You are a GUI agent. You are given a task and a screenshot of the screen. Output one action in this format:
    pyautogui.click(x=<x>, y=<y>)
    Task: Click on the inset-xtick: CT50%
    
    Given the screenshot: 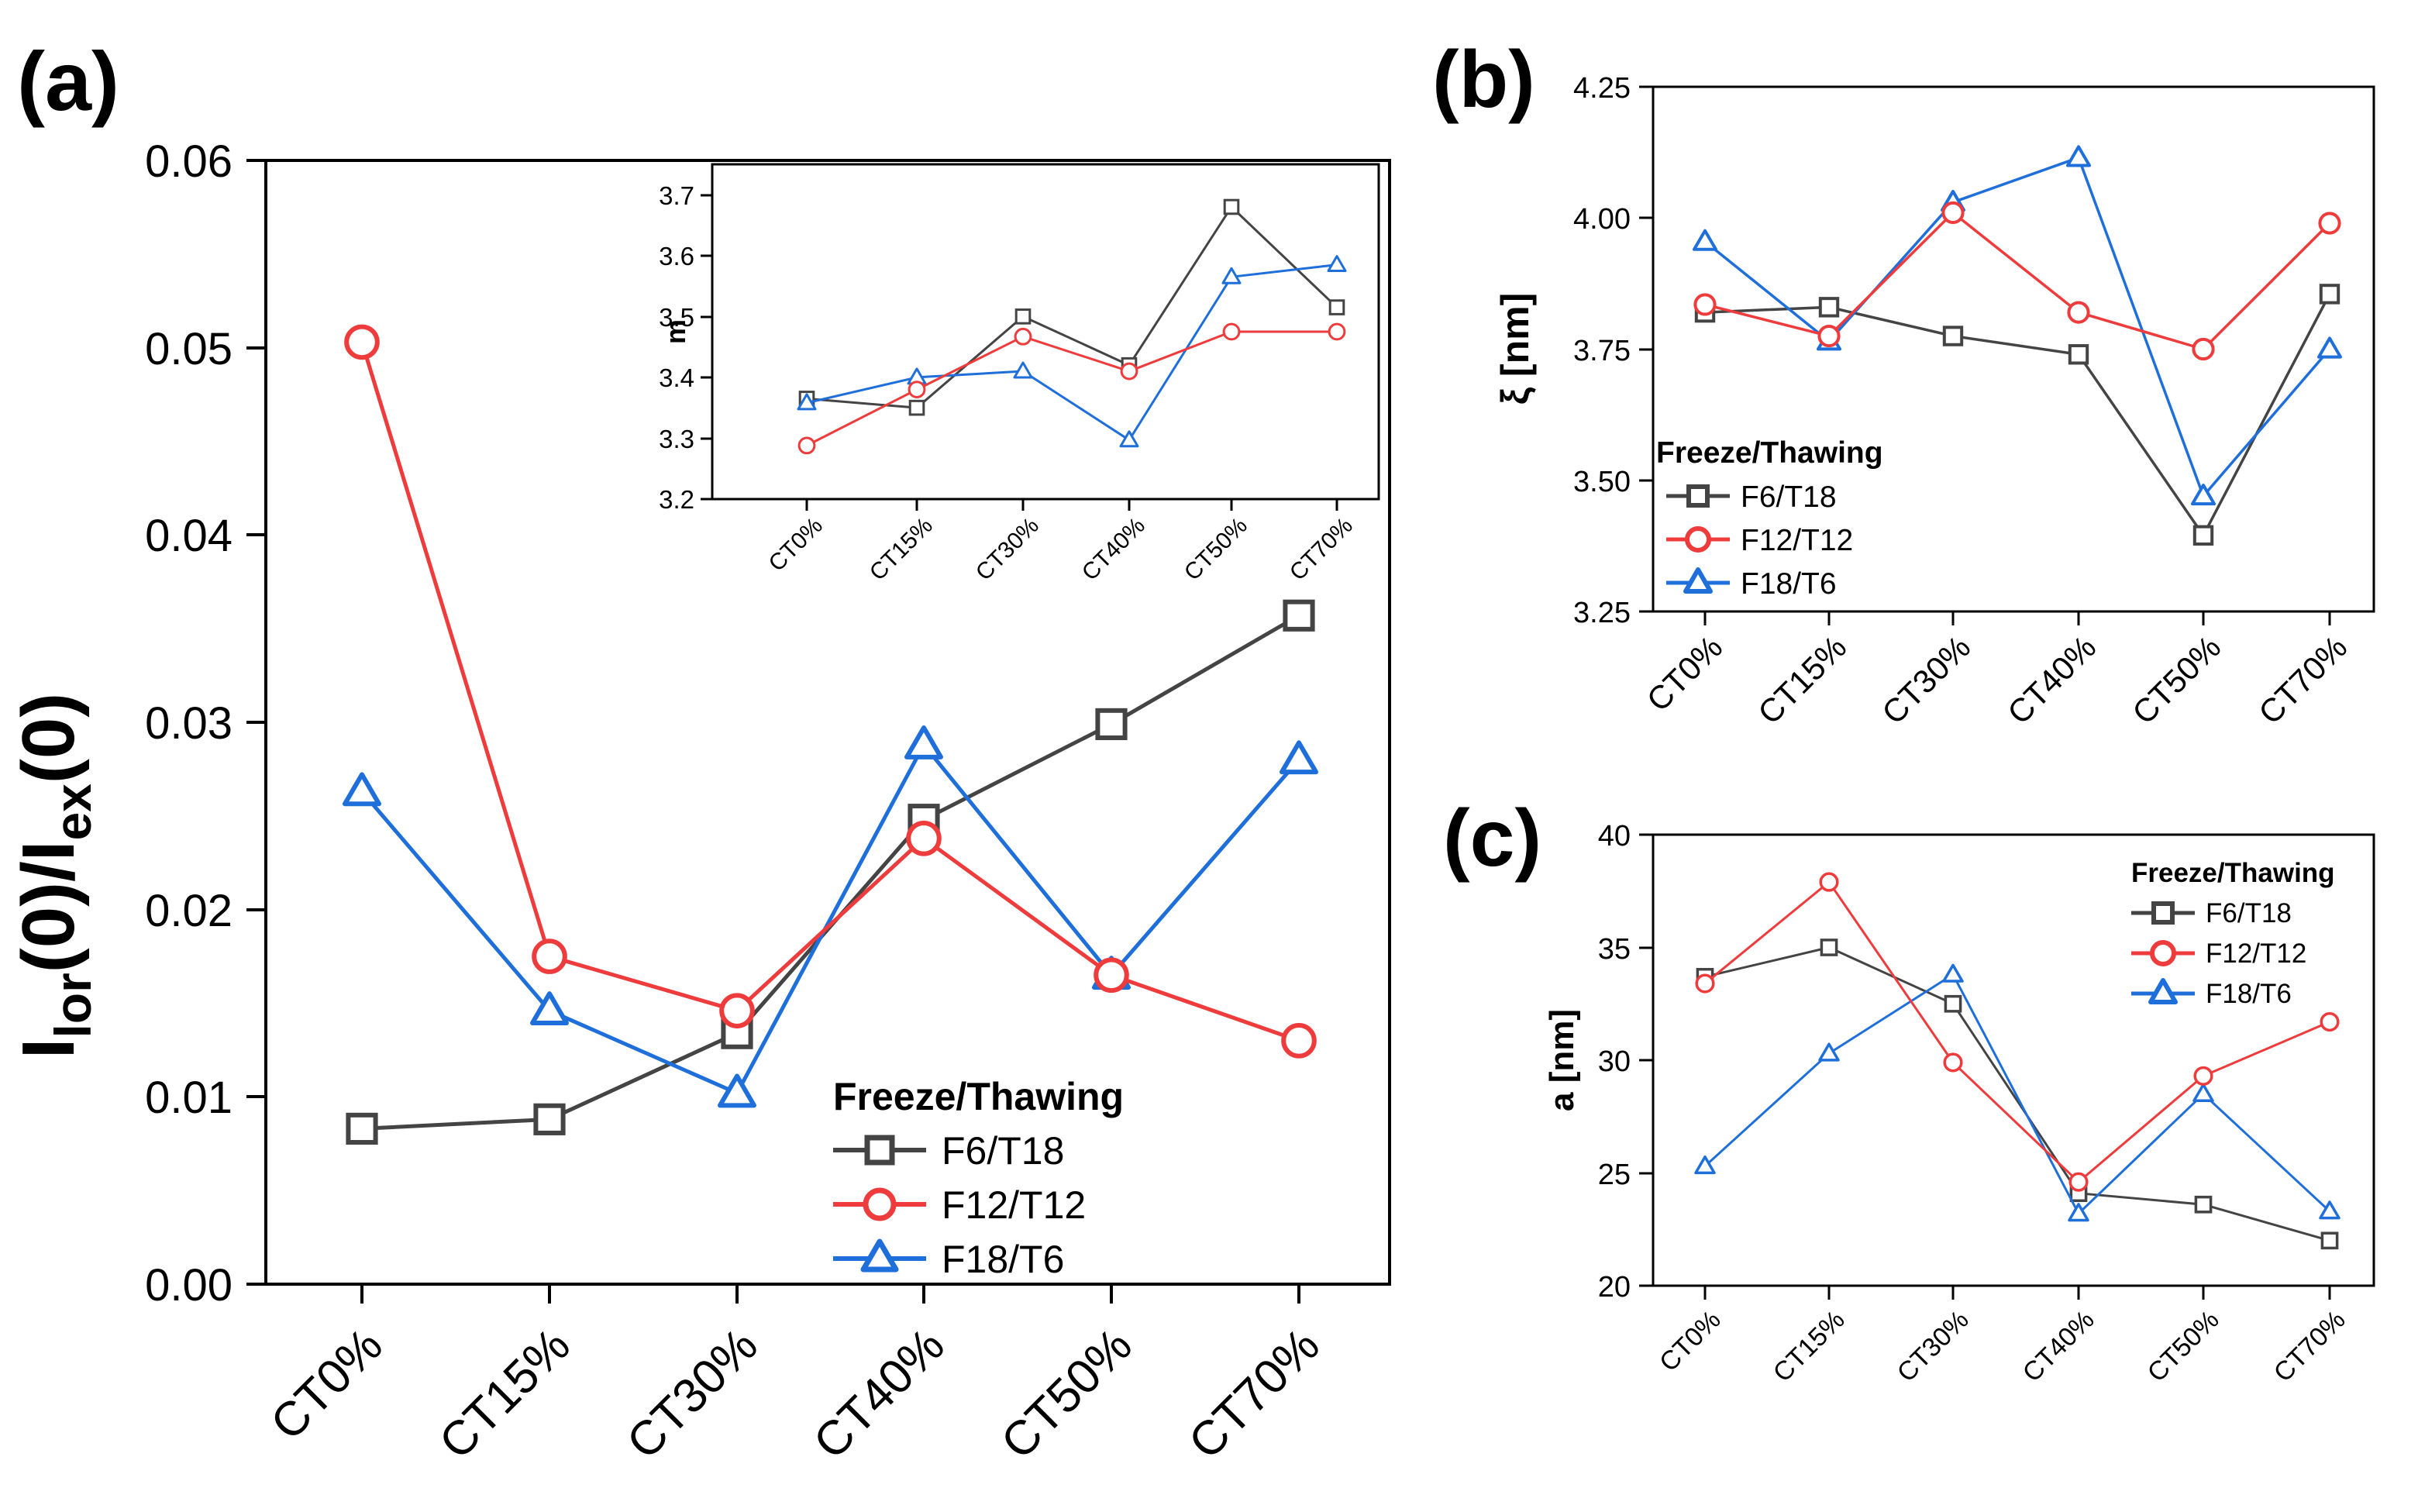 What is the action you would take?
    pyautogui.click(x=1216, y=542)
    